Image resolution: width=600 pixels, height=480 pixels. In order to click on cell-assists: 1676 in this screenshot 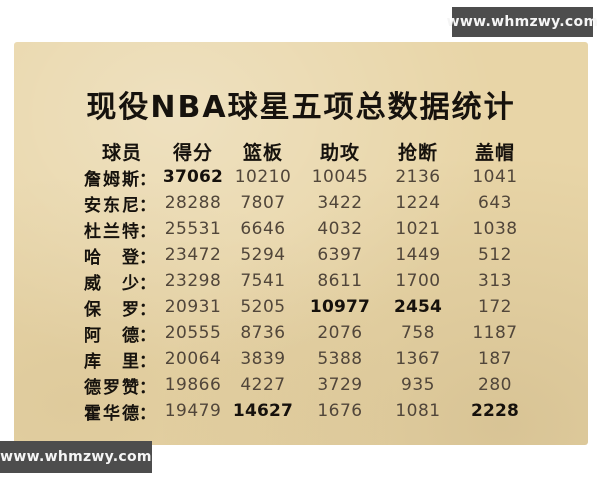, I will do `click(340, 411)`.